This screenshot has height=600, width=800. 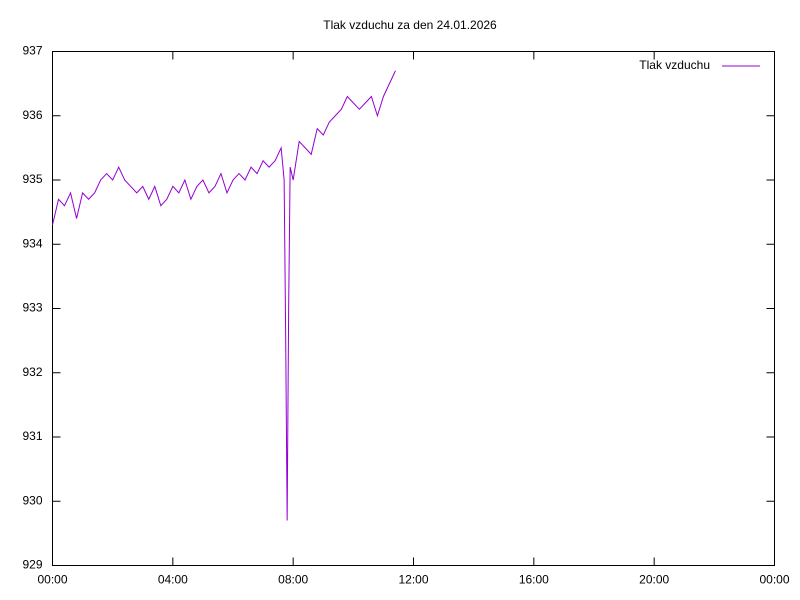 I want to click on y-tick-label: 929, so click(x=32, y=565).